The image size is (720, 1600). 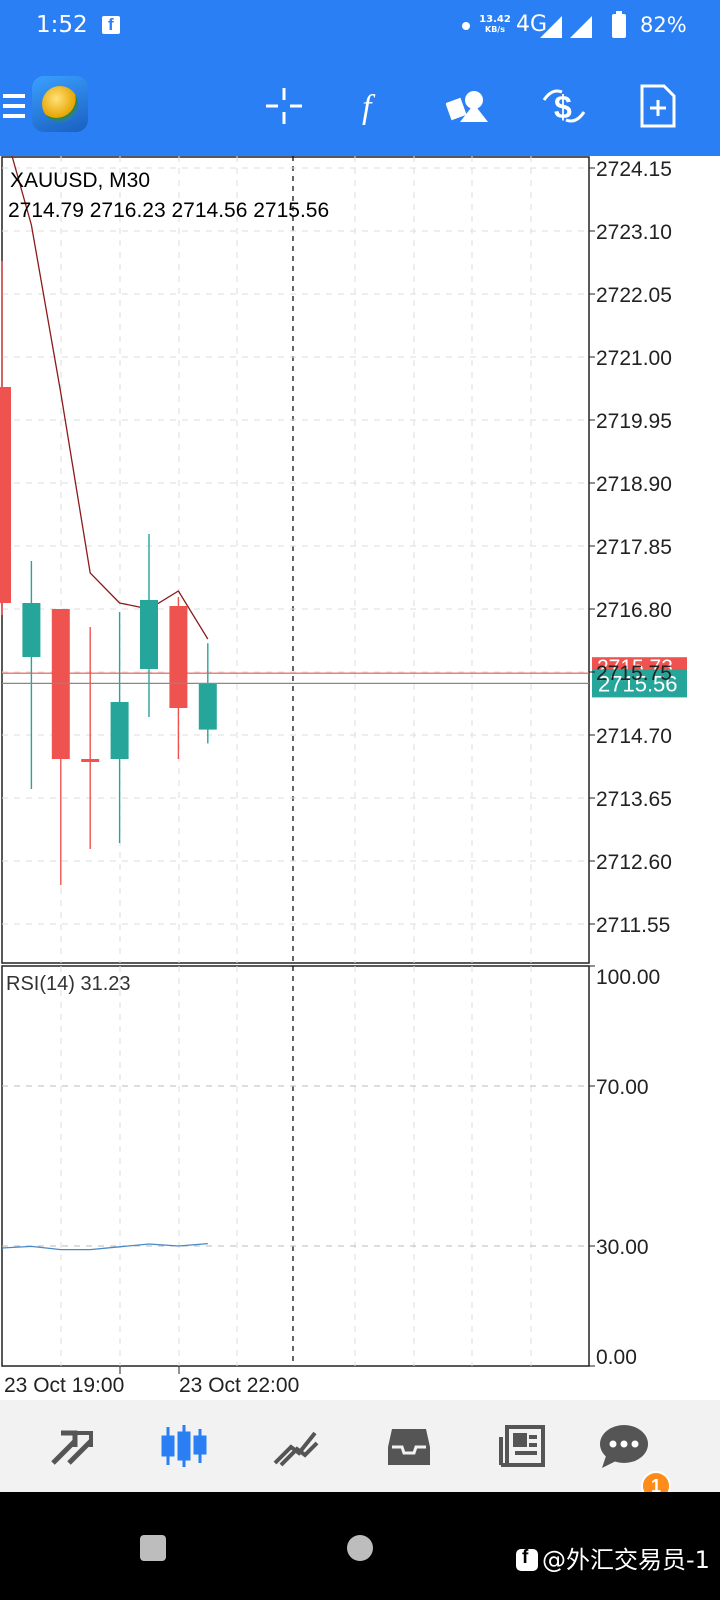 I want to click on facebook-notification-icon: f, so click(x=111, y=24).